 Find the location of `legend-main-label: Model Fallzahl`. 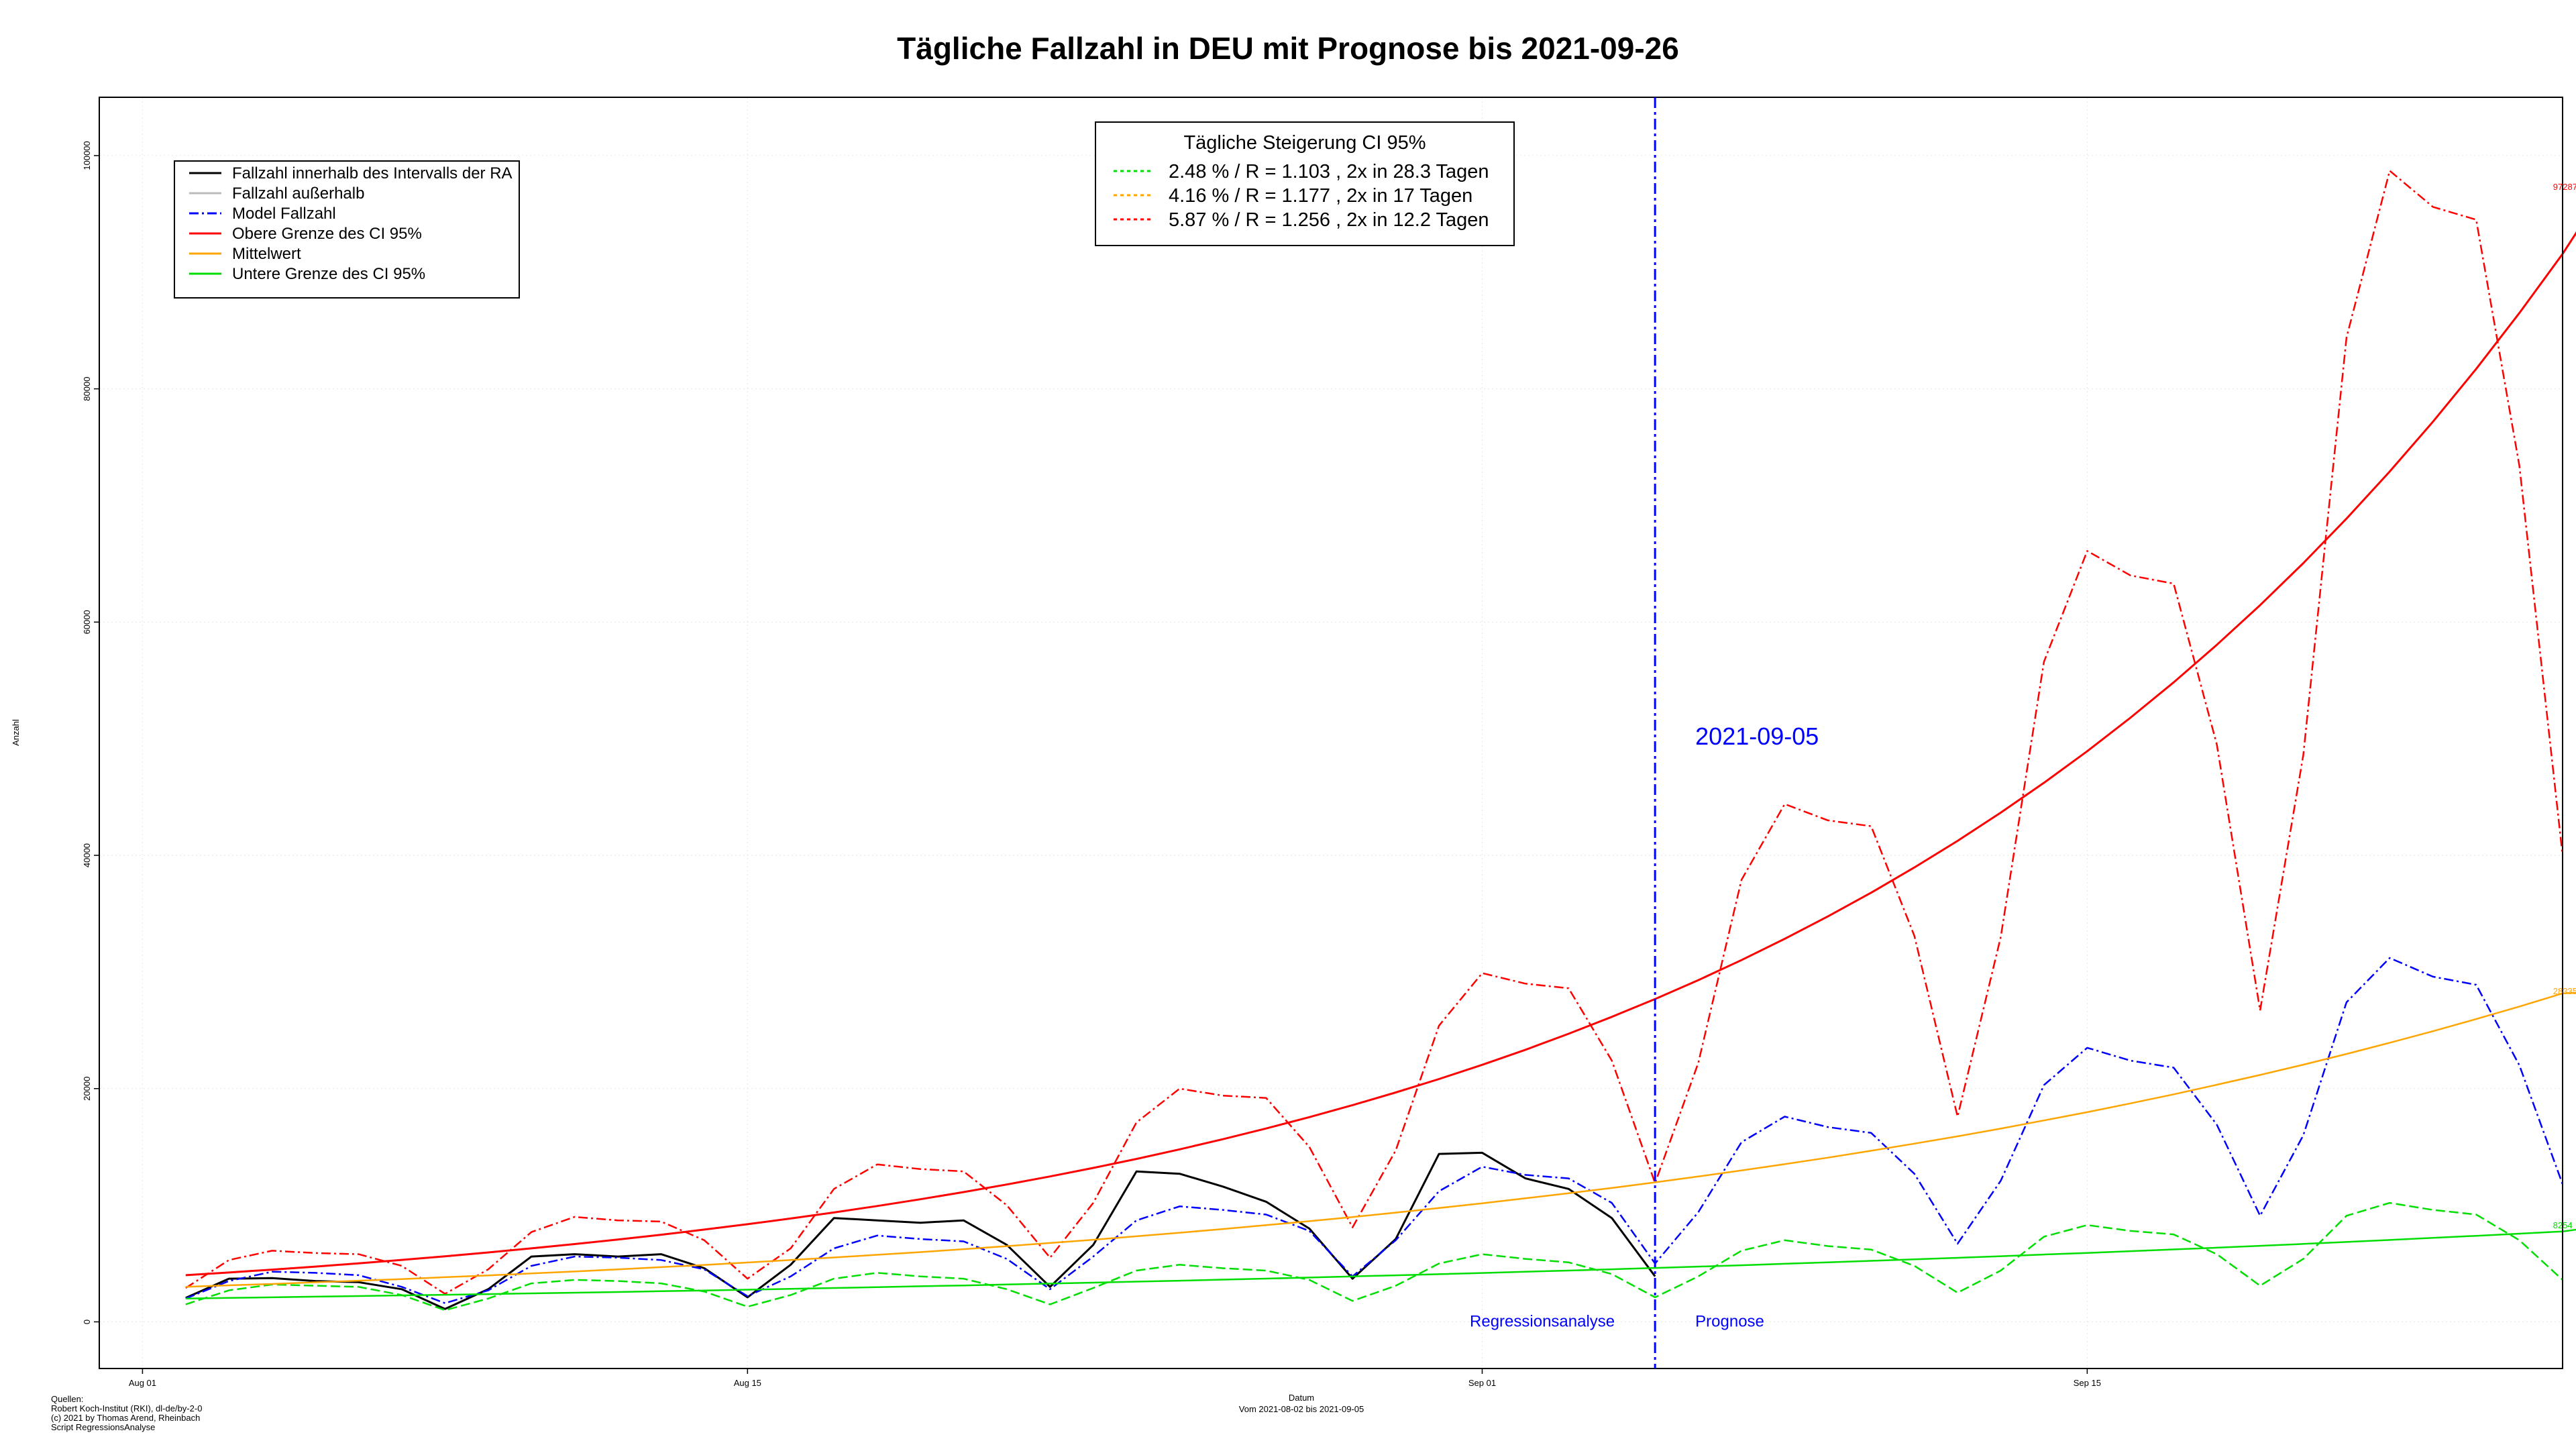

legend-main-label: Model Fallzahl is located at coordinates (284, 214).